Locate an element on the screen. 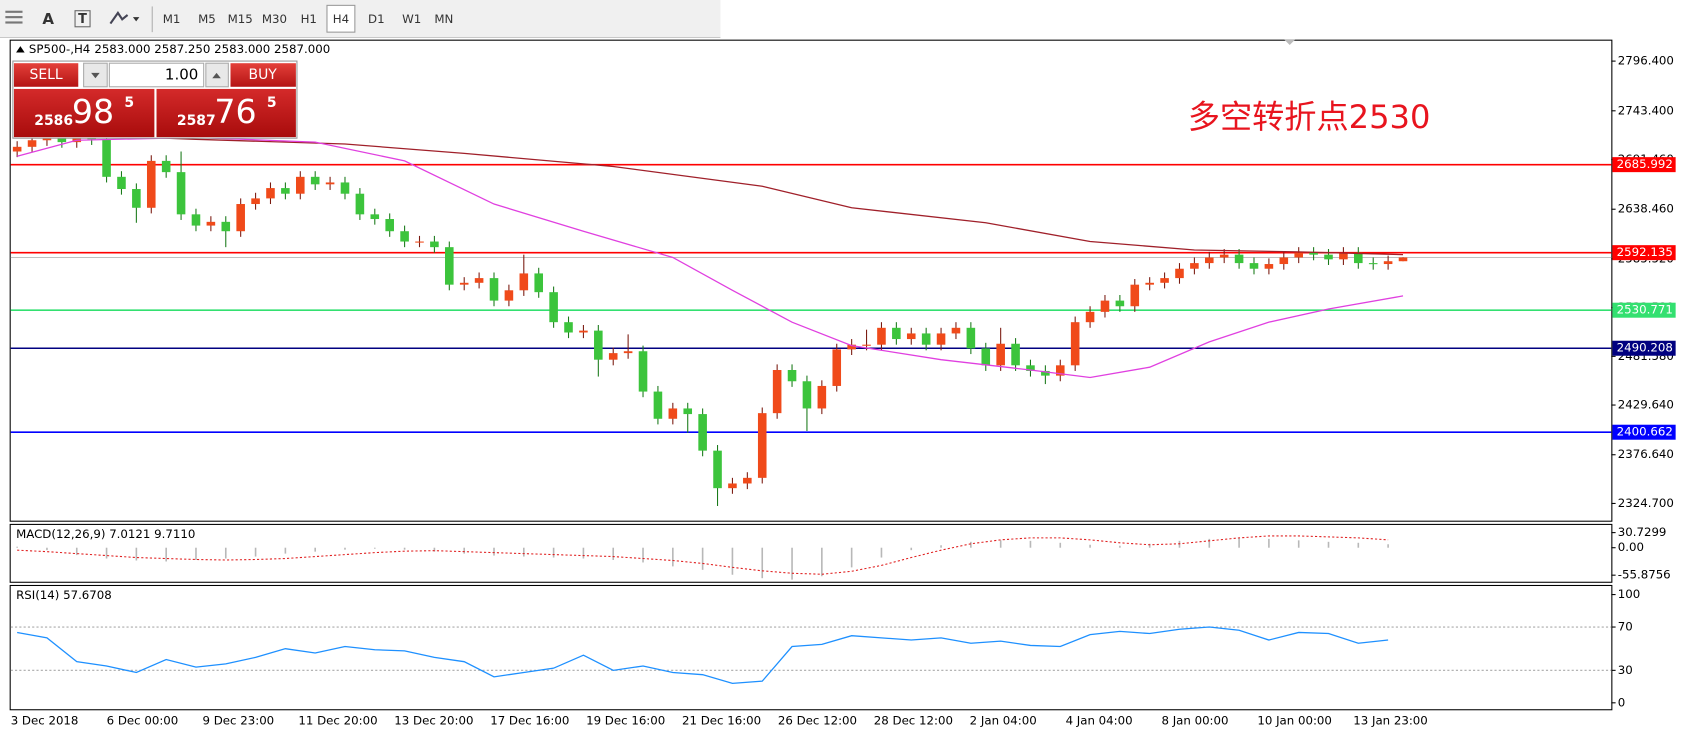 Image resolution: width=1681 pixels, height=736 pixels. active-timeframe is located at coordinates (341, 18).